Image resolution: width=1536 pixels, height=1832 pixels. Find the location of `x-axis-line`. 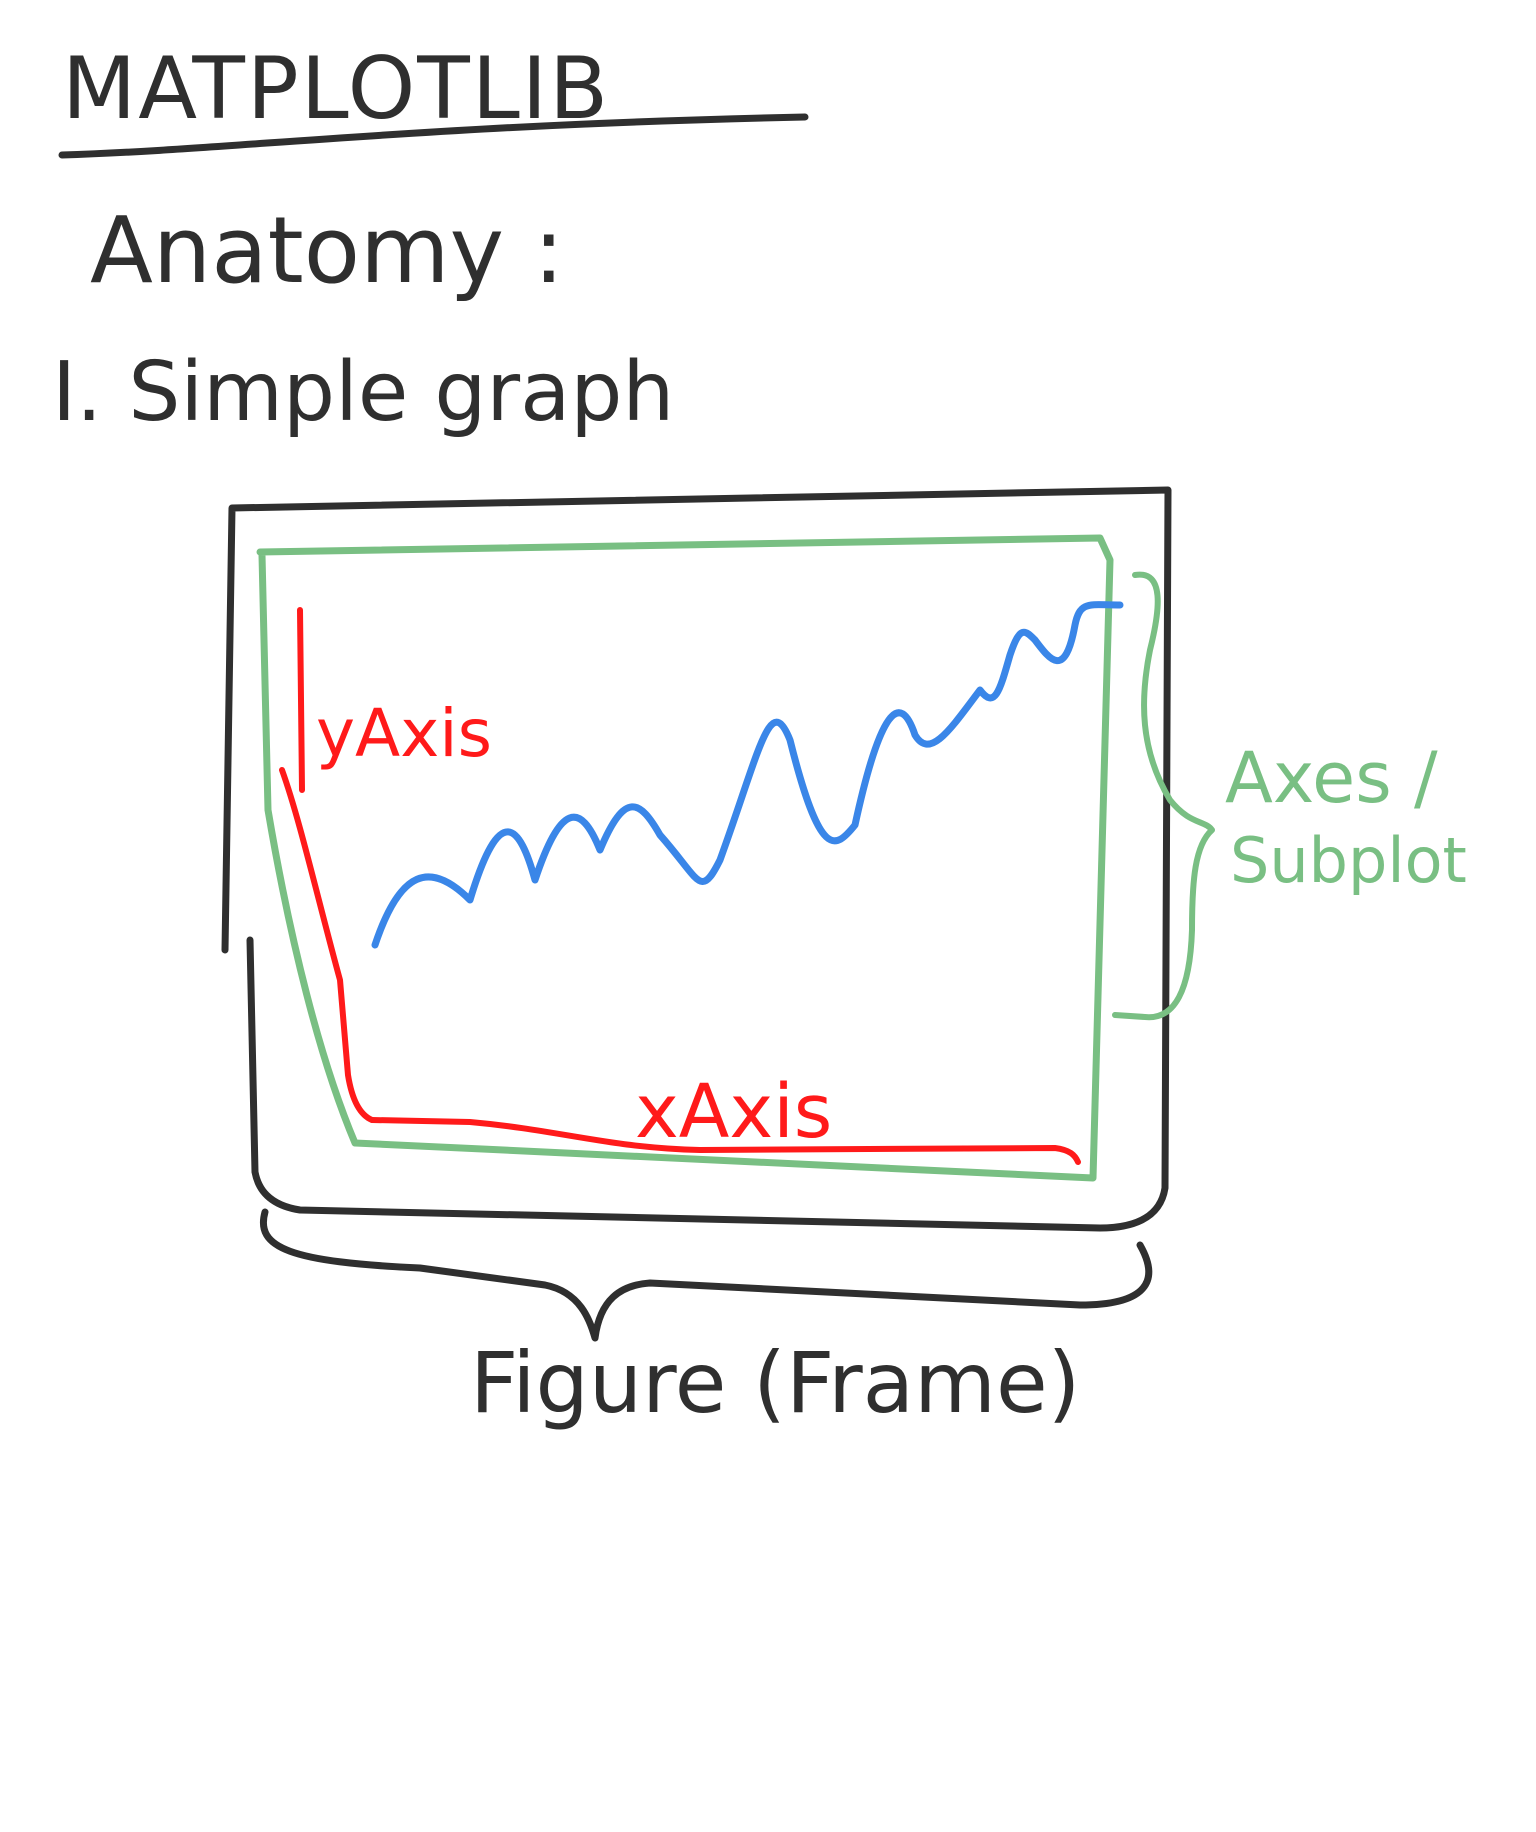

x-axis-line is located at coordinates (725, 1141).